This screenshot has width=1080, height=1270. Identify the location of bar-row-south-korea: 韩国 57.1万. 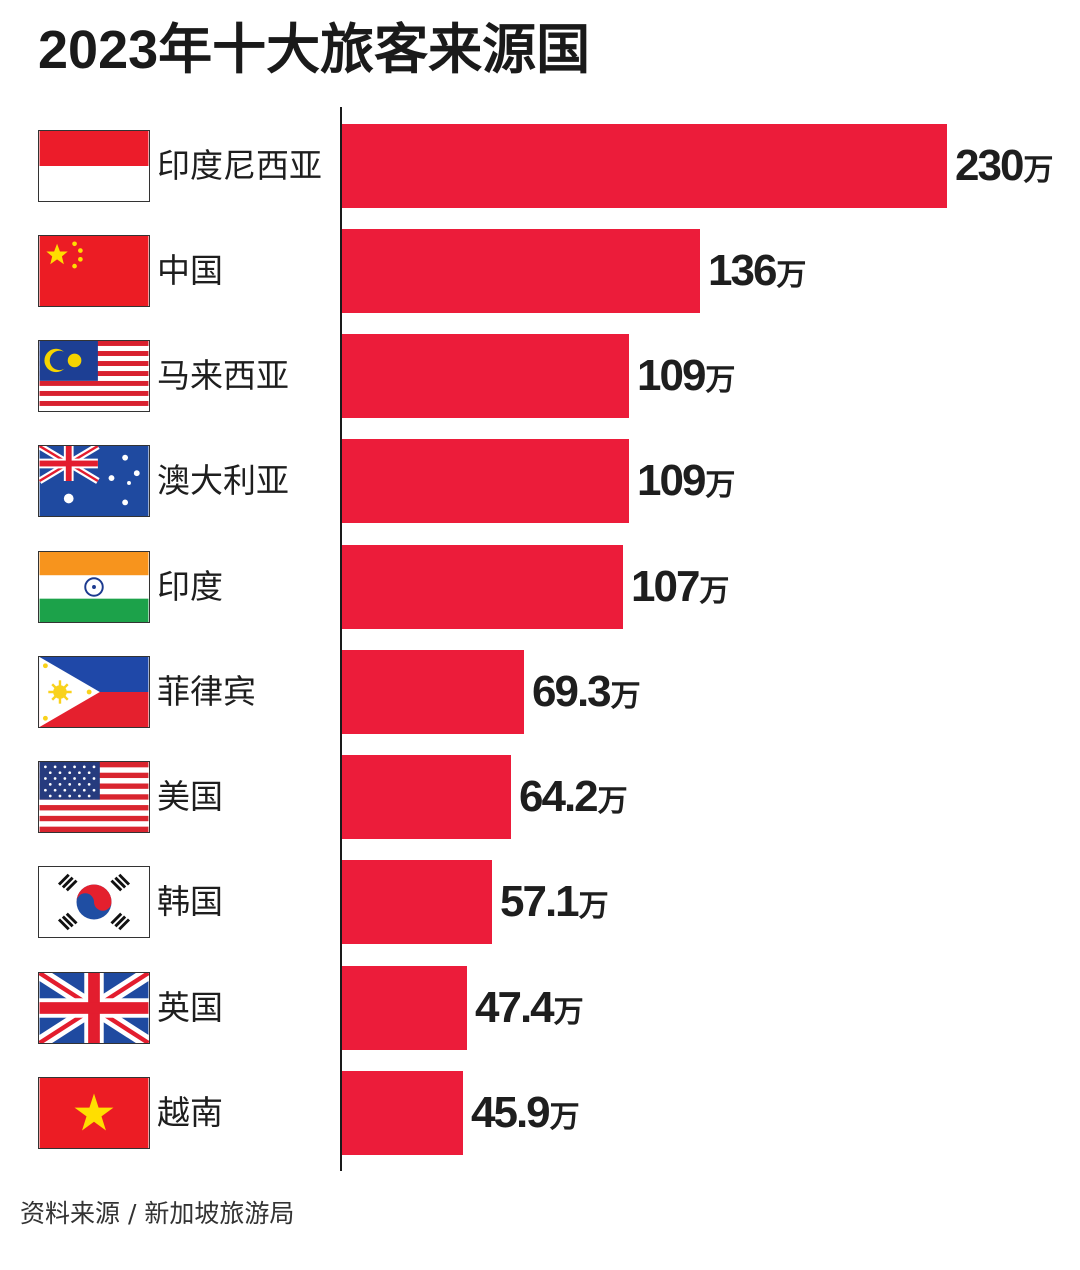
(540, 902).